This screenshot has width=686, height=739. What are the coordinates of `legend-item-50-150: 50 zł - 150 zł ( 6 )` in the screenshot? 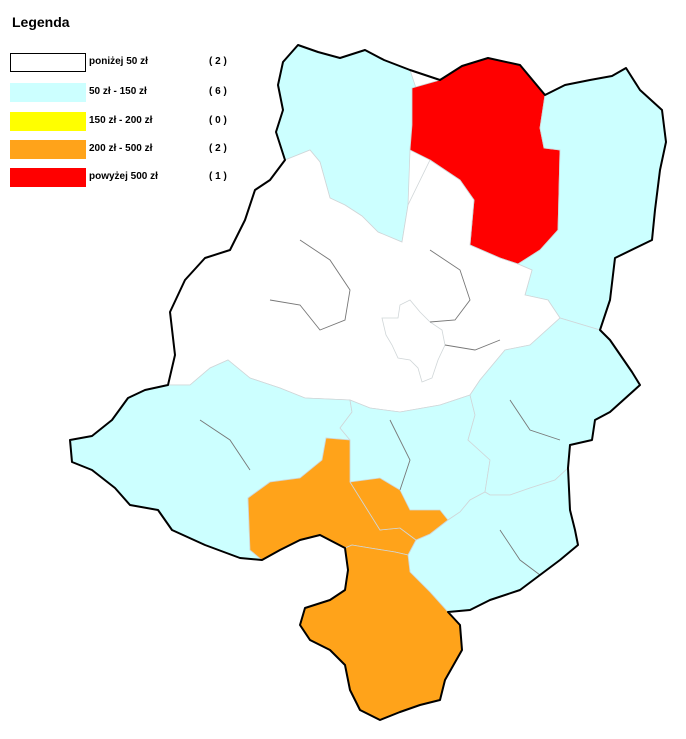 It's located at (130, 93).